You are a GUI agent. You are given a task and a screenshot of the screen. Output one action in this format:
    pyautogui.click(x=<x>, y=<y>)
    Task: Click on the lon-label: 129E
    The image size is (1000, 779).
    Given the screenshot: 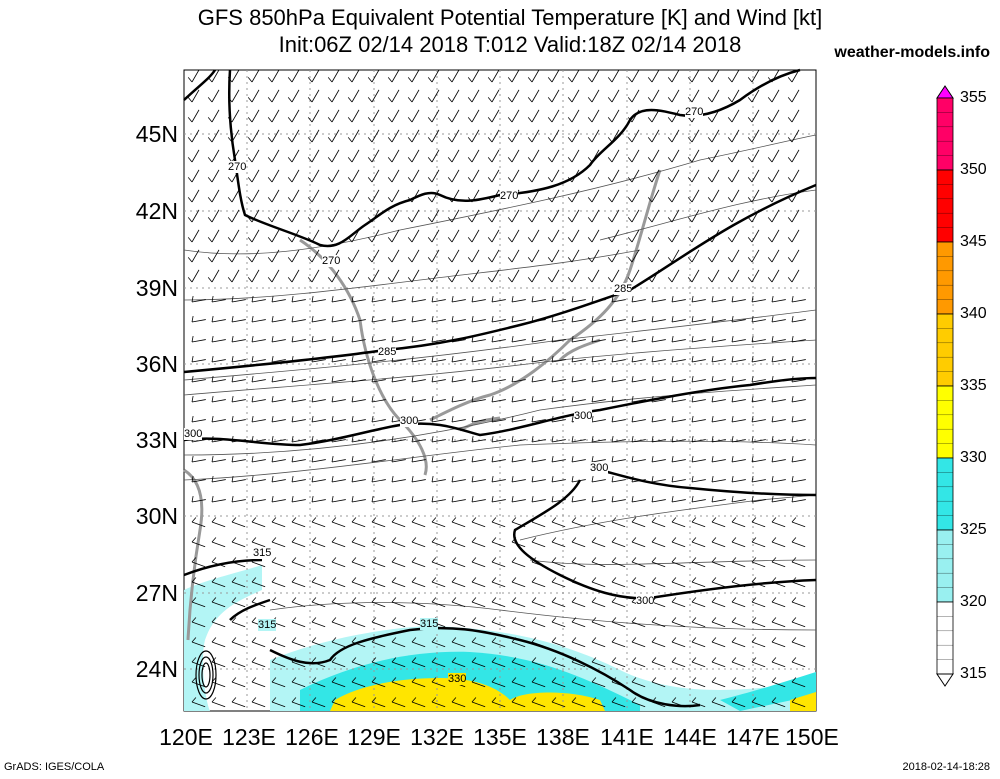 What is the action you would take?
    pyautogui.click(x=374, y=737)
    